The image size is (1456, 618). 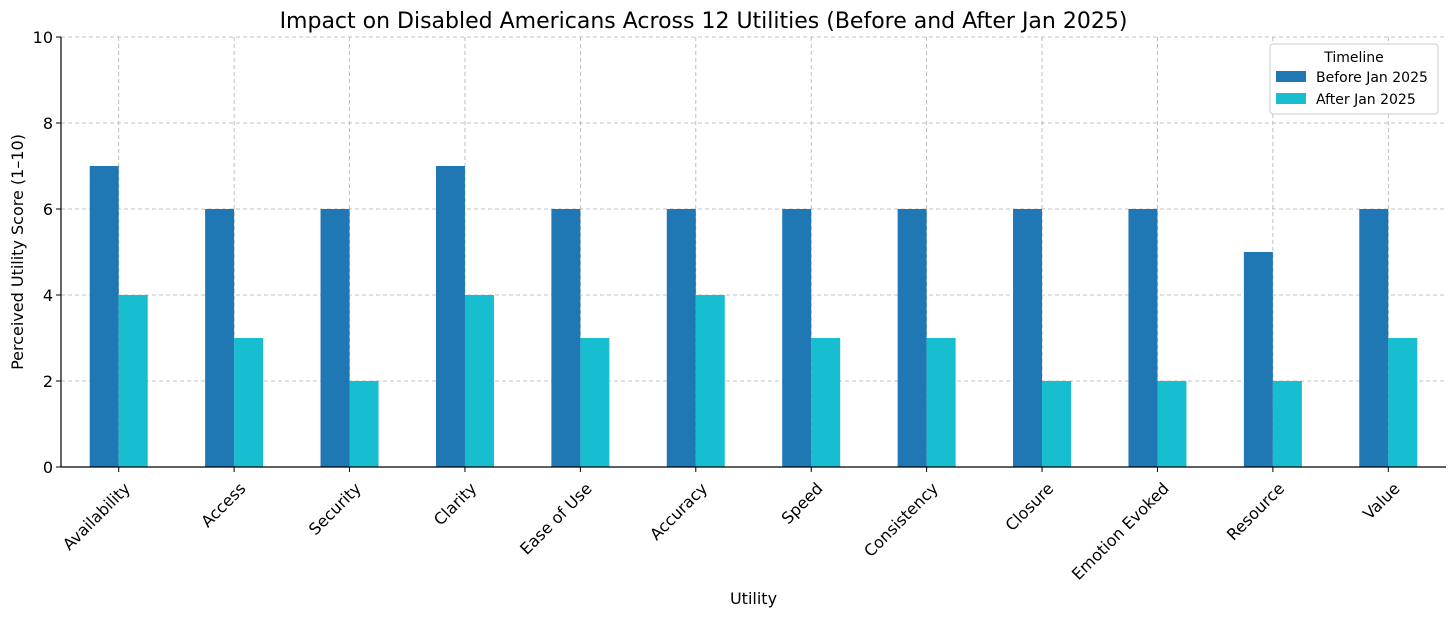 What do you see at coordinates (901, 520) in the screenshot?
I see `x-tick-label: Consistency` at bounding box center [901, 520].